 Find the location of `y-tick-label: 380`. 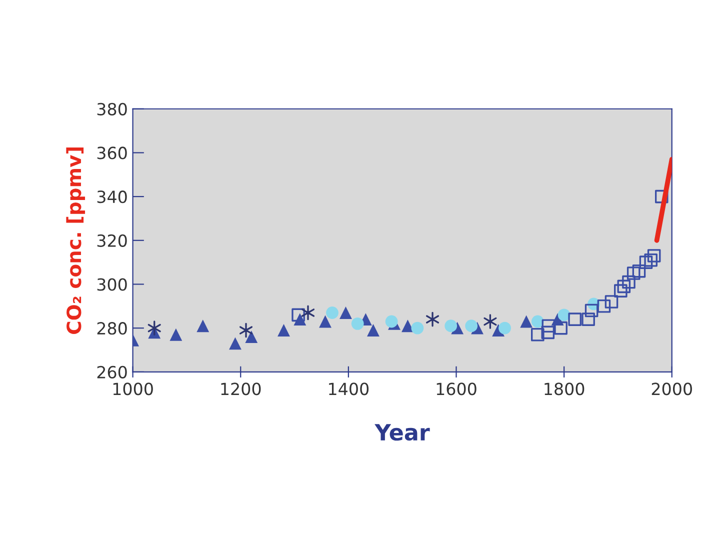

y-tick-label: 380 is located at coordinates (112, 109).